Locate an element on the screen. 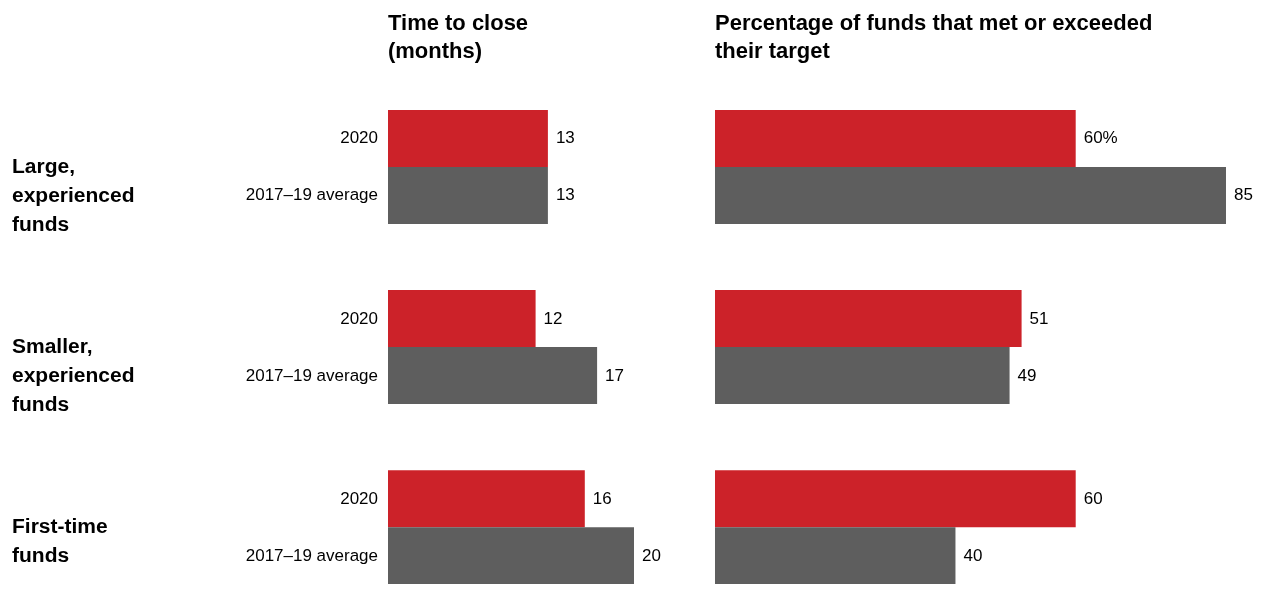 The image size is (1265, 594). data-label: 51 is located at coordinates (1039, 318).